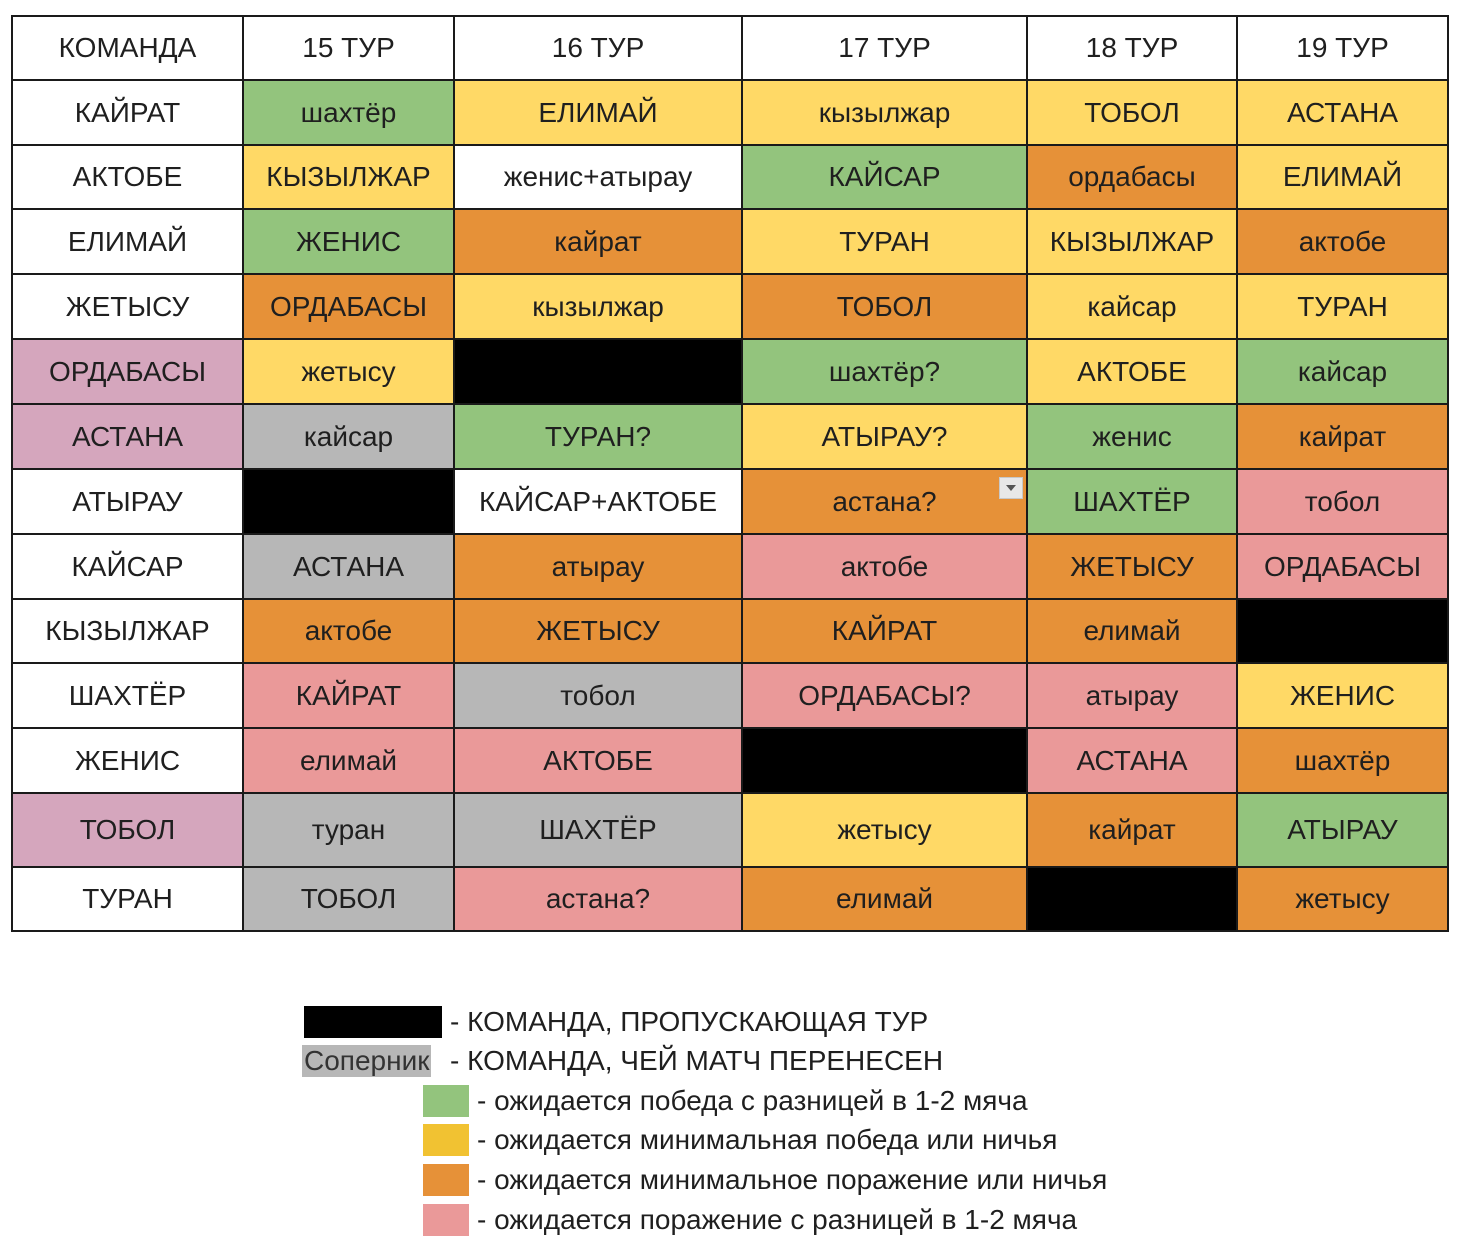 The width and height of the screenshot is (1460, 1242). Describe the element at coordinates (697, 1060) in the screenshot. I see `legend-label-postponed: - КОМАНДА, ЧЕЙ МАТЧ ПЕРЕНЕСЕН` at that location.